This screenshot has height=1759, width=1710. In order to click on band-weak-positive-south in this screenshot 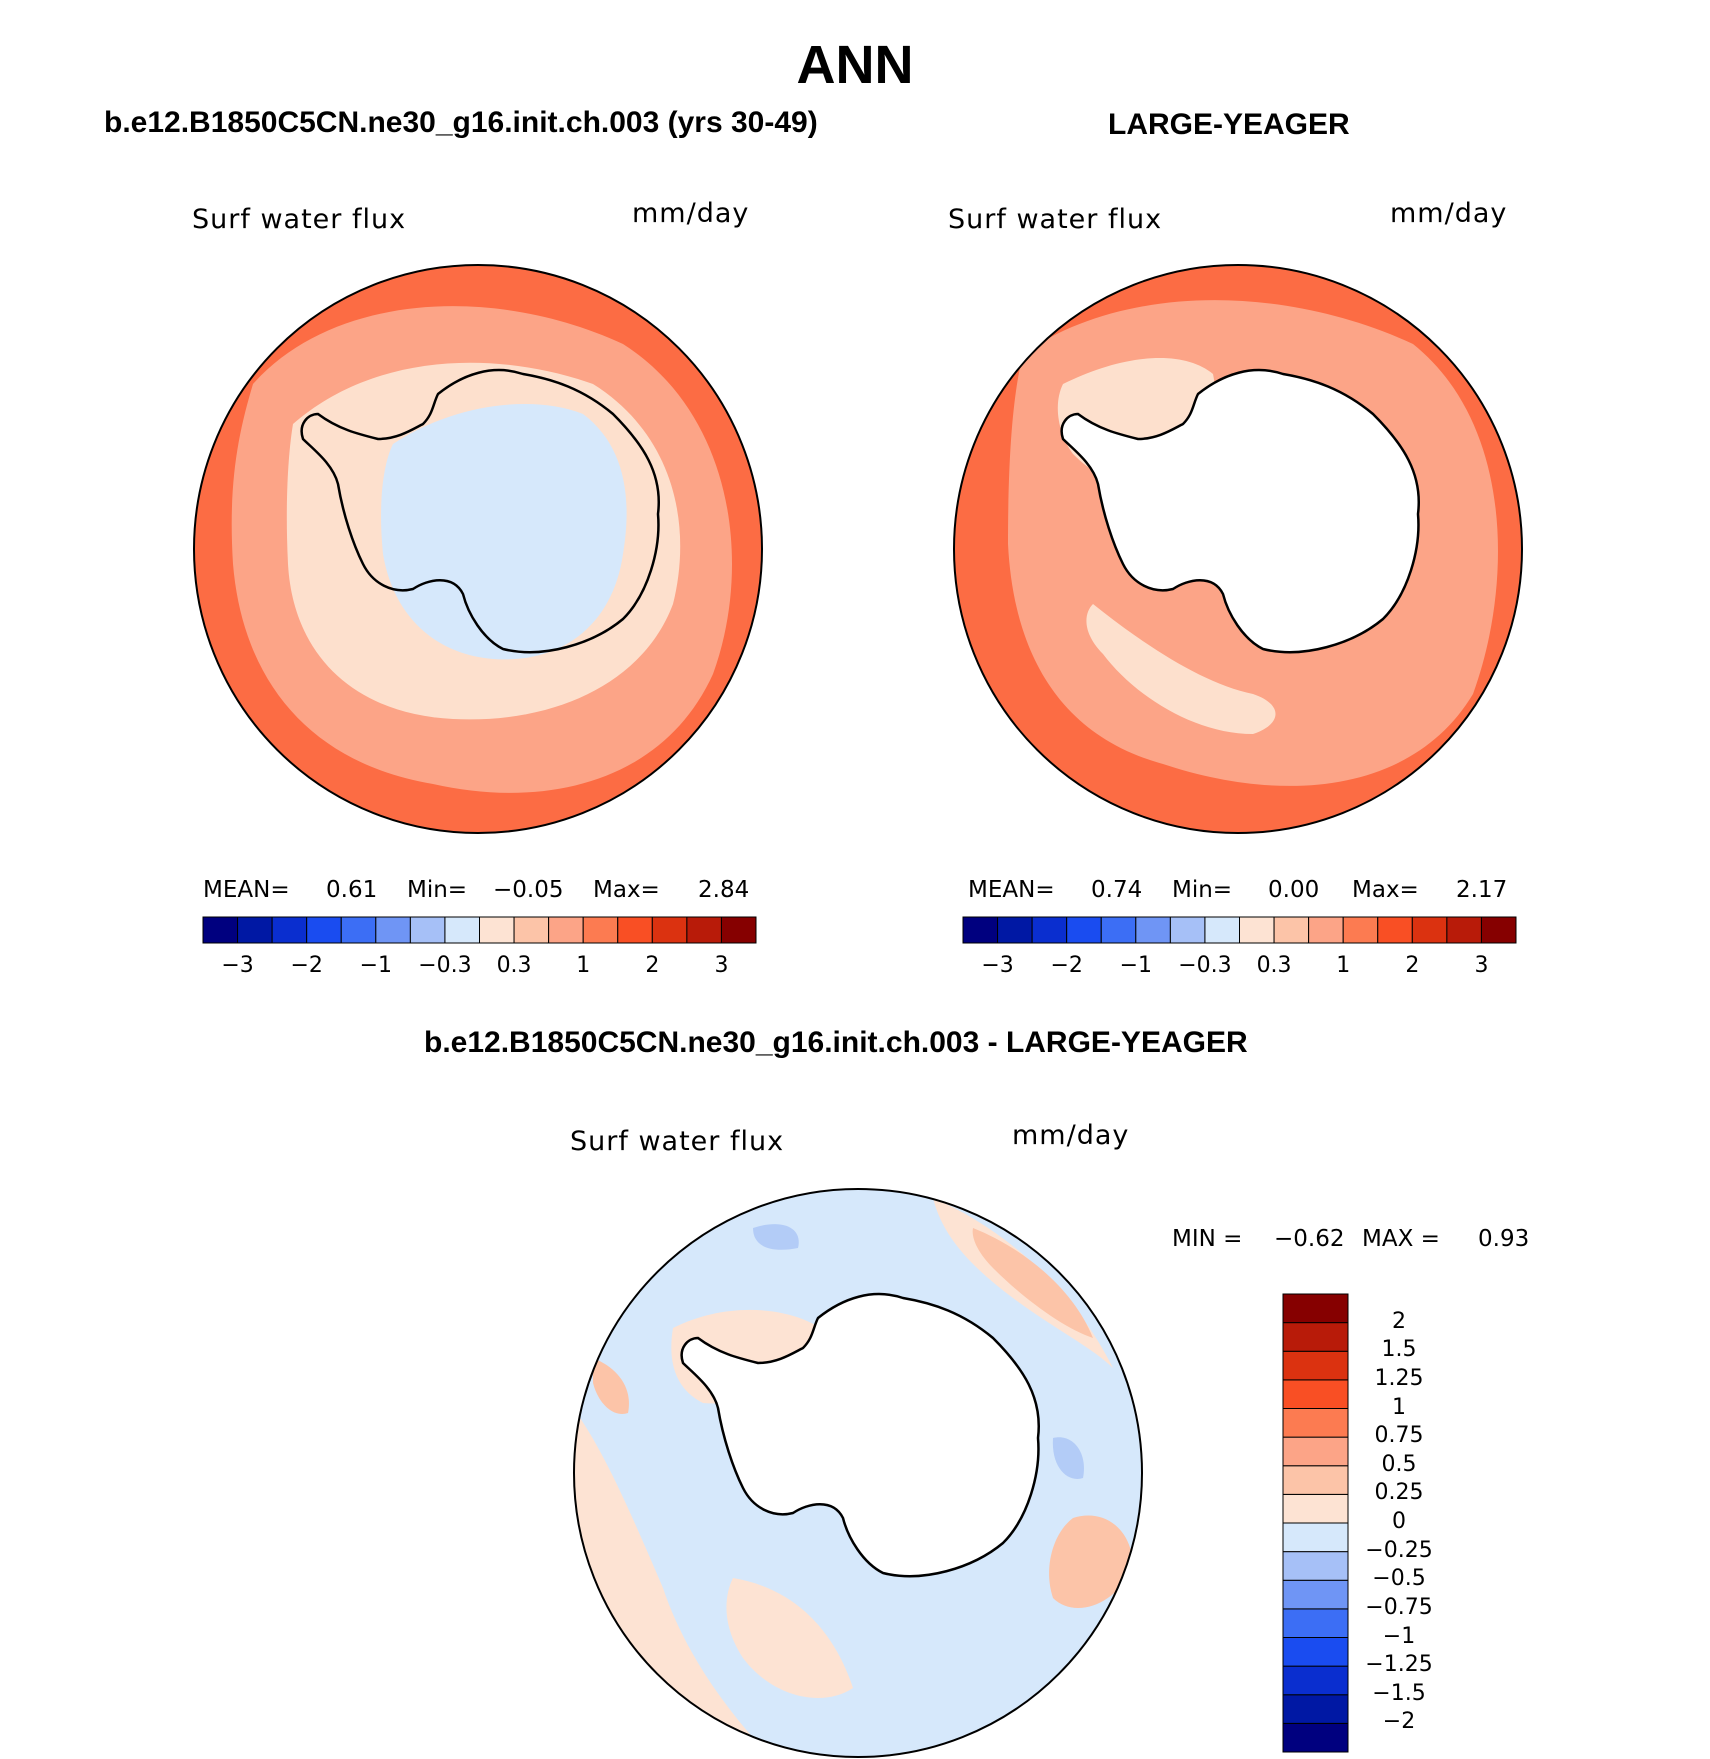, I will do `click(789, 1638)`.